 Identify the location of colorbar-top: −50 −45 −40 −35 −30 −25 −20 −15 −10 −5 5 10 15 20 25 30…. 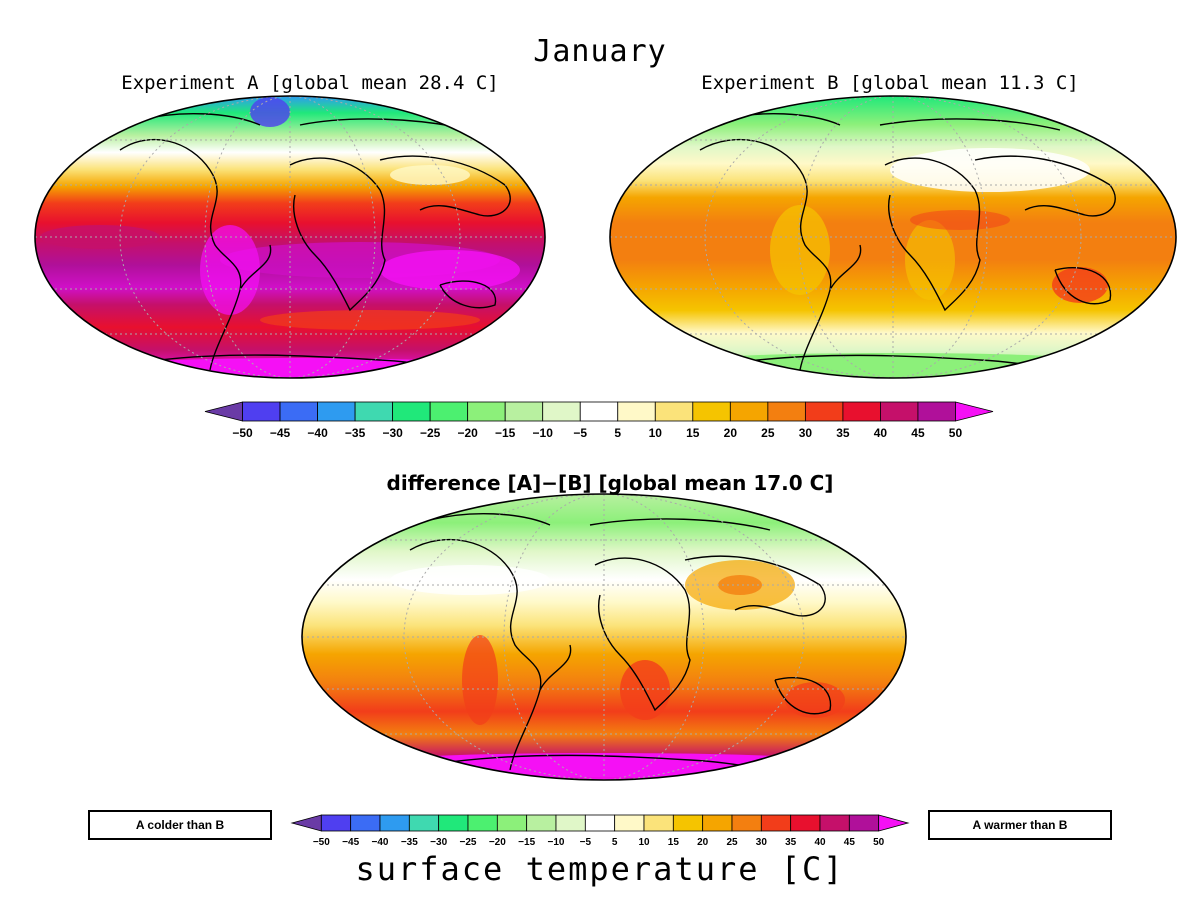
(599, 420).